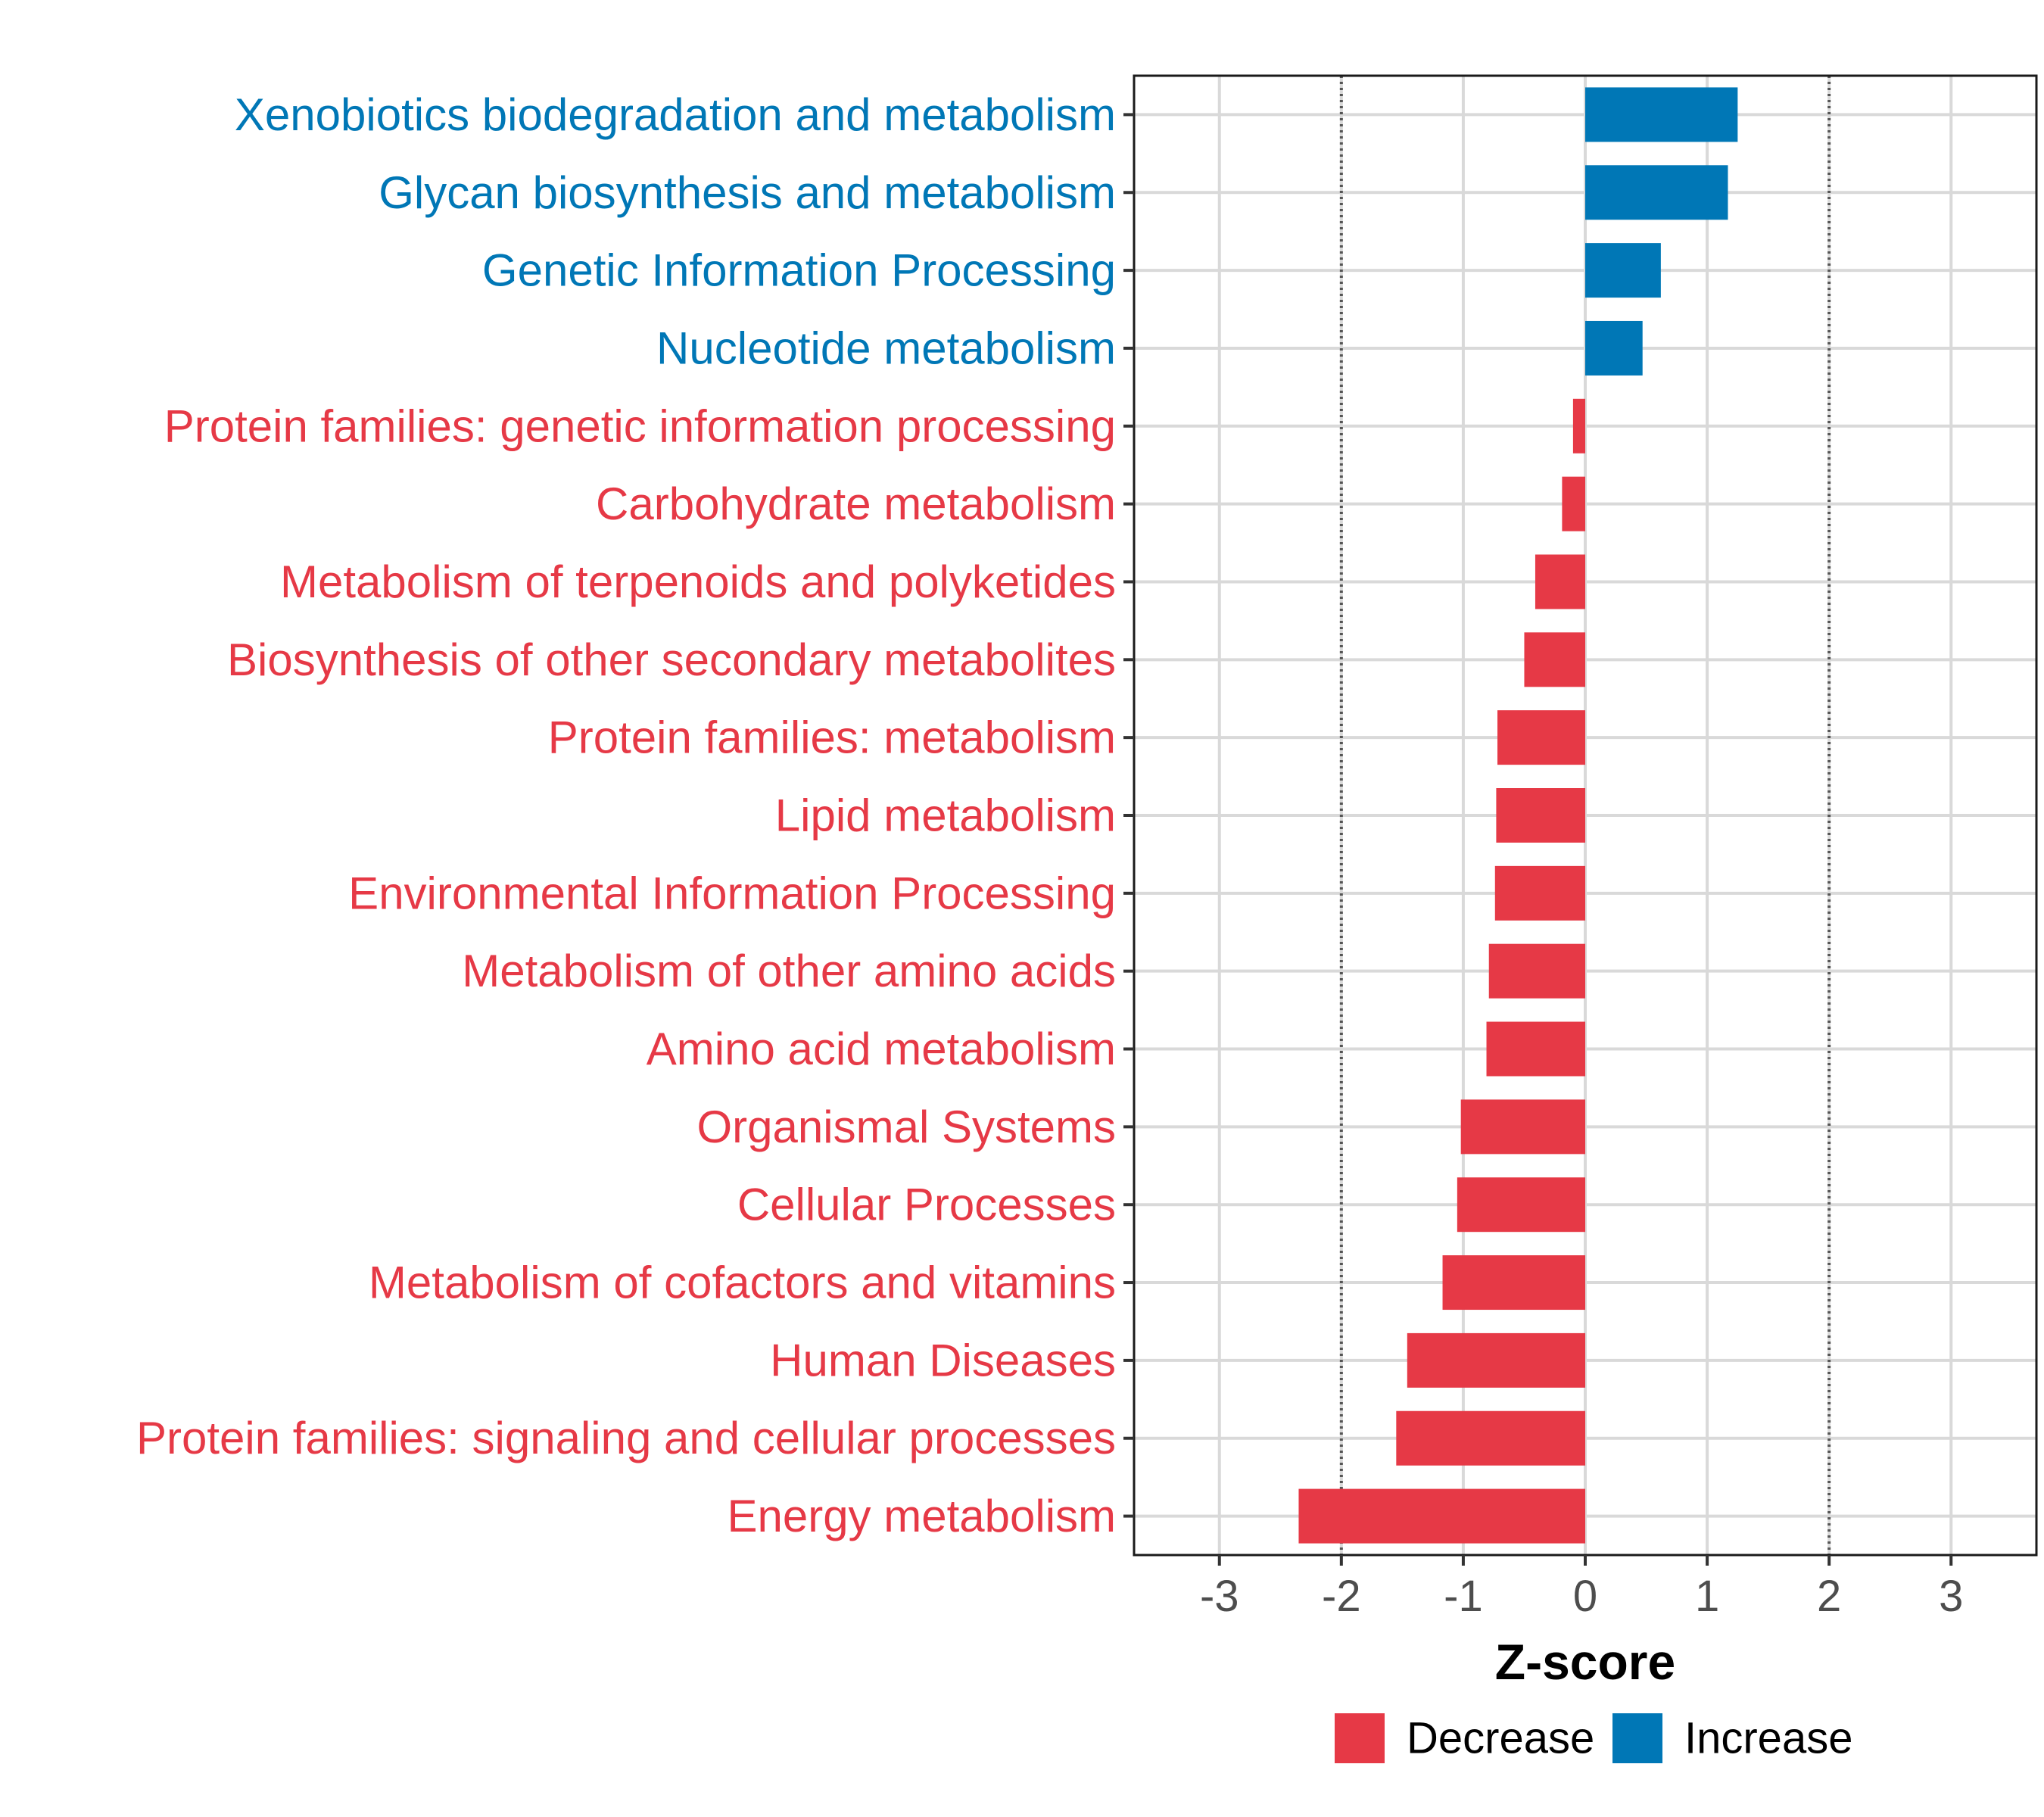 Image resolution: width=2044 pixels, height=1817 pixels. What do you see at coordinates (1951, 1596) in the screenshot?
I see `x-tick-label: 3` at bounding box center [1951, 1596].